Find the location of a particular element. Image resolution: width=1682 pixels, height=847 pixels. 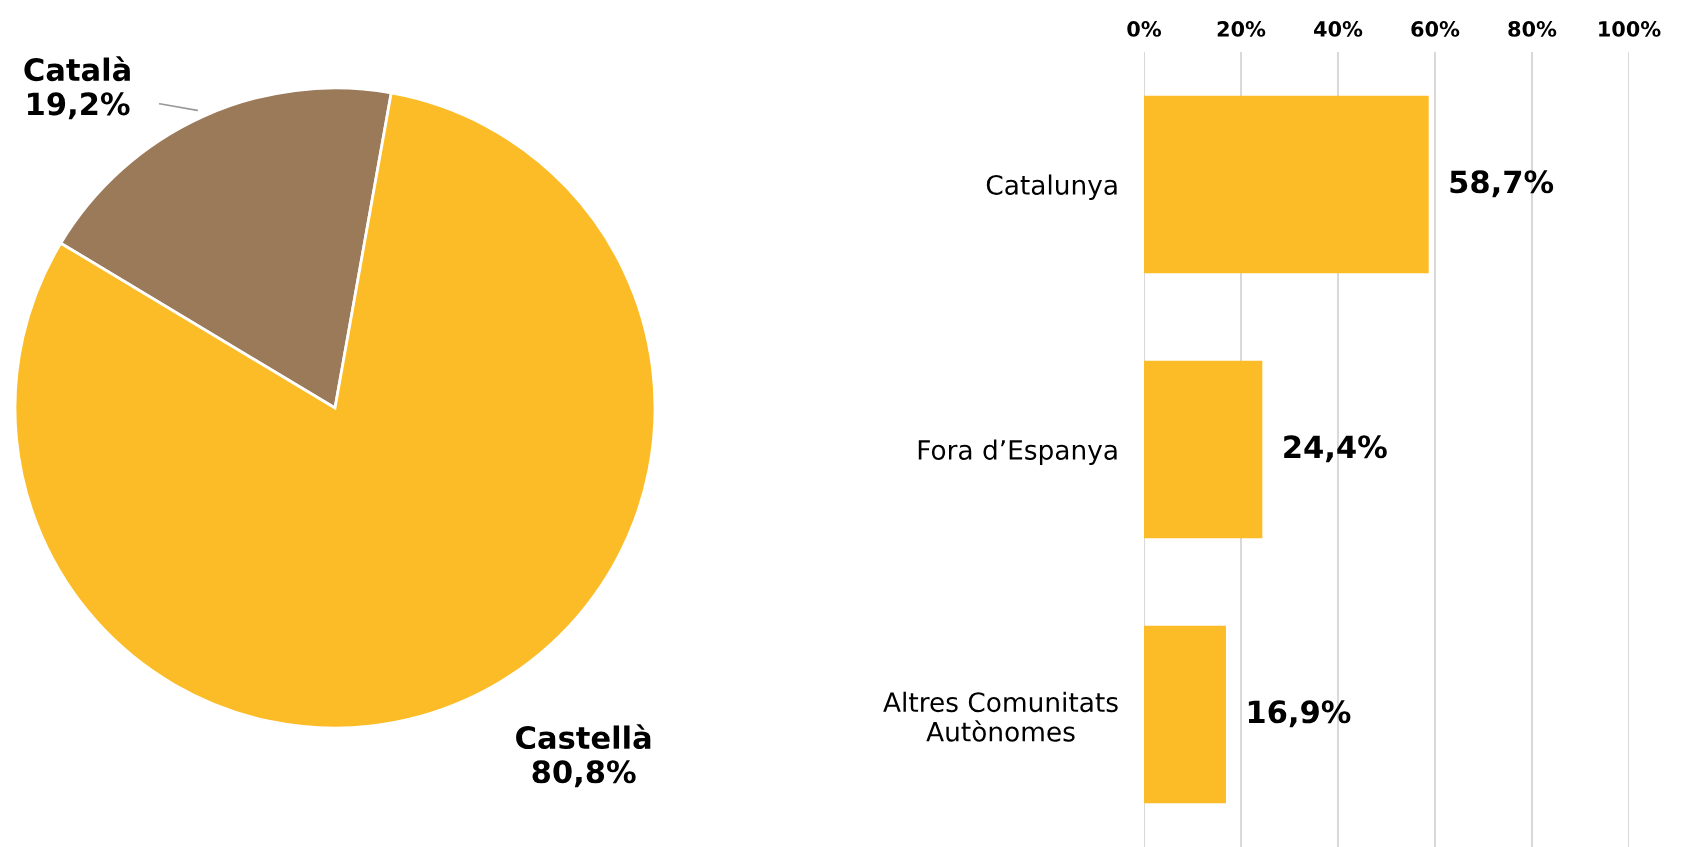

x-tick-label: 100% is located at coordinates (1630, 29).